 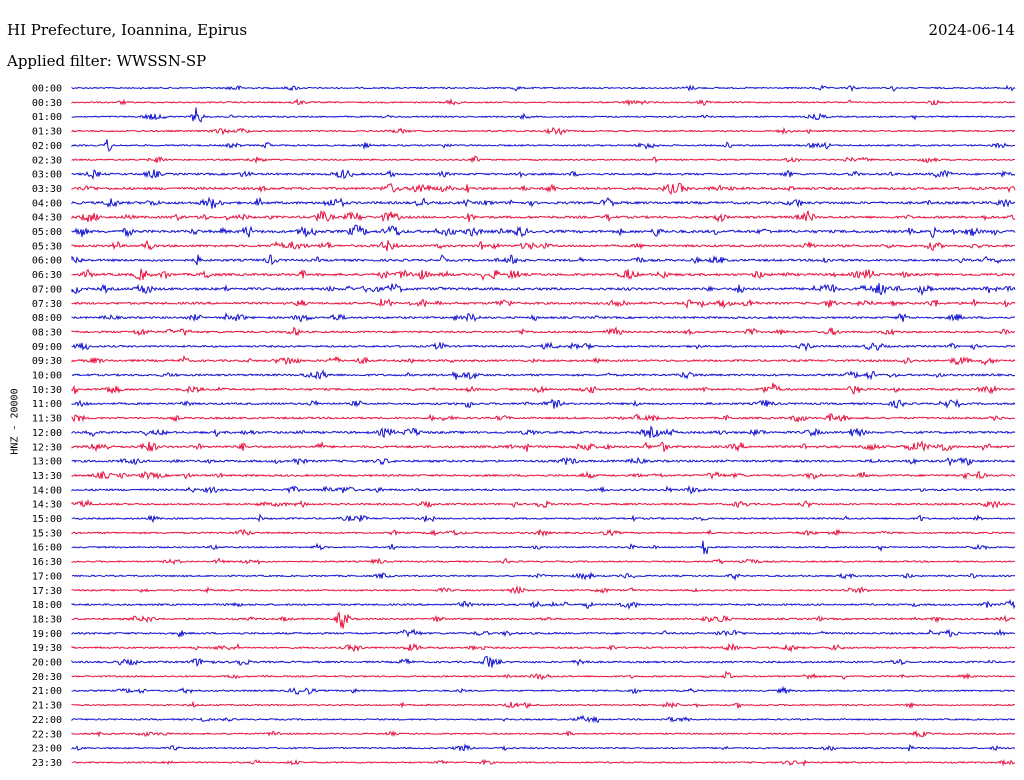 What do you see at coordinates (47, 591) in the screenshot?
I see `time-tick-label: 17:30` at bounding box center [47, 591].